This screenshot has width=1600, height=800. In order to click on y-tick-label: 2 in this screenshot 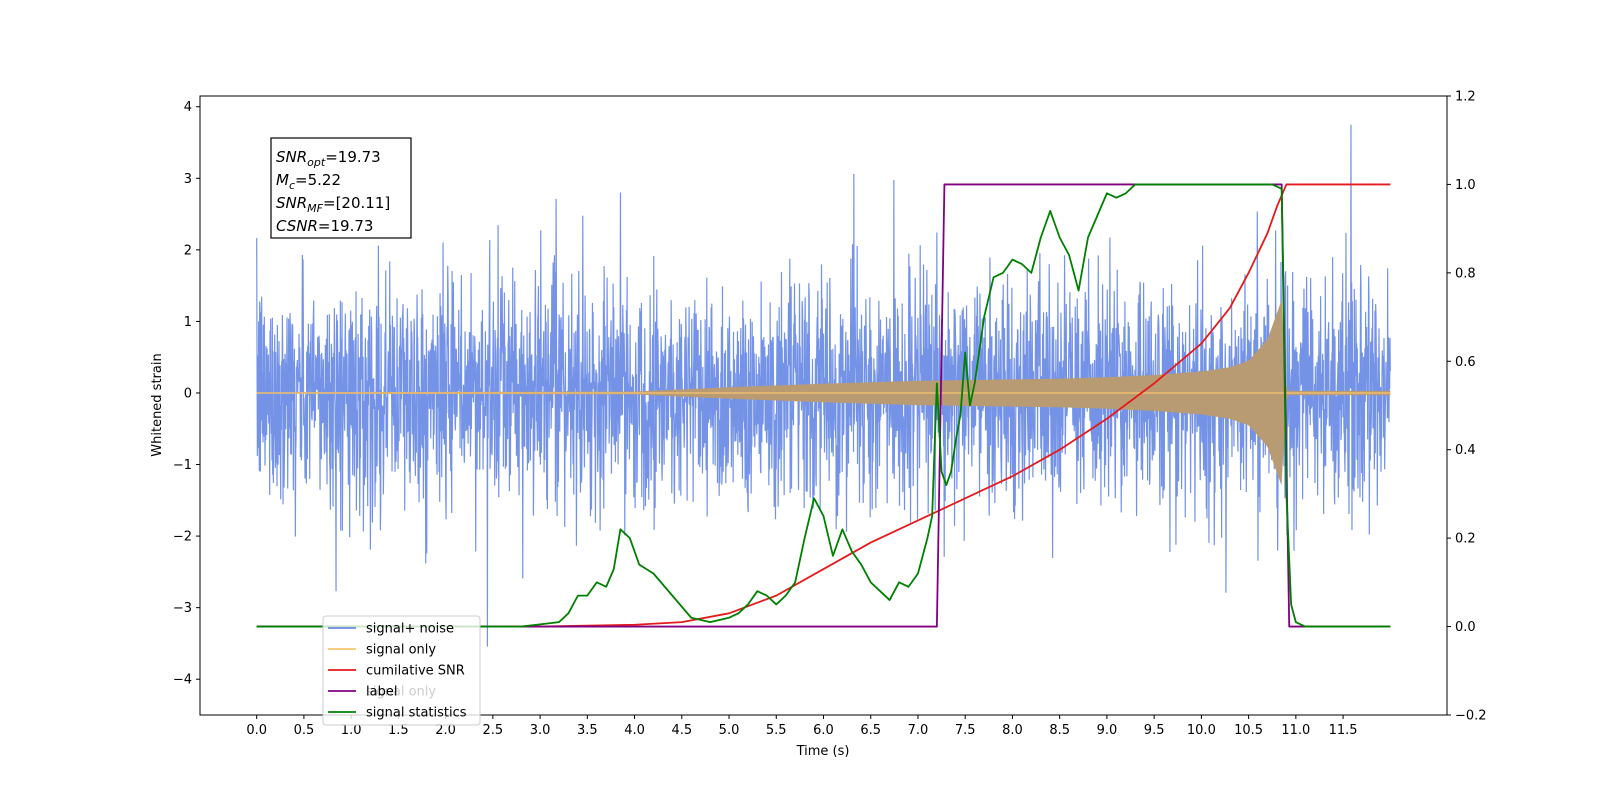, I will do `click(188, 250)`.